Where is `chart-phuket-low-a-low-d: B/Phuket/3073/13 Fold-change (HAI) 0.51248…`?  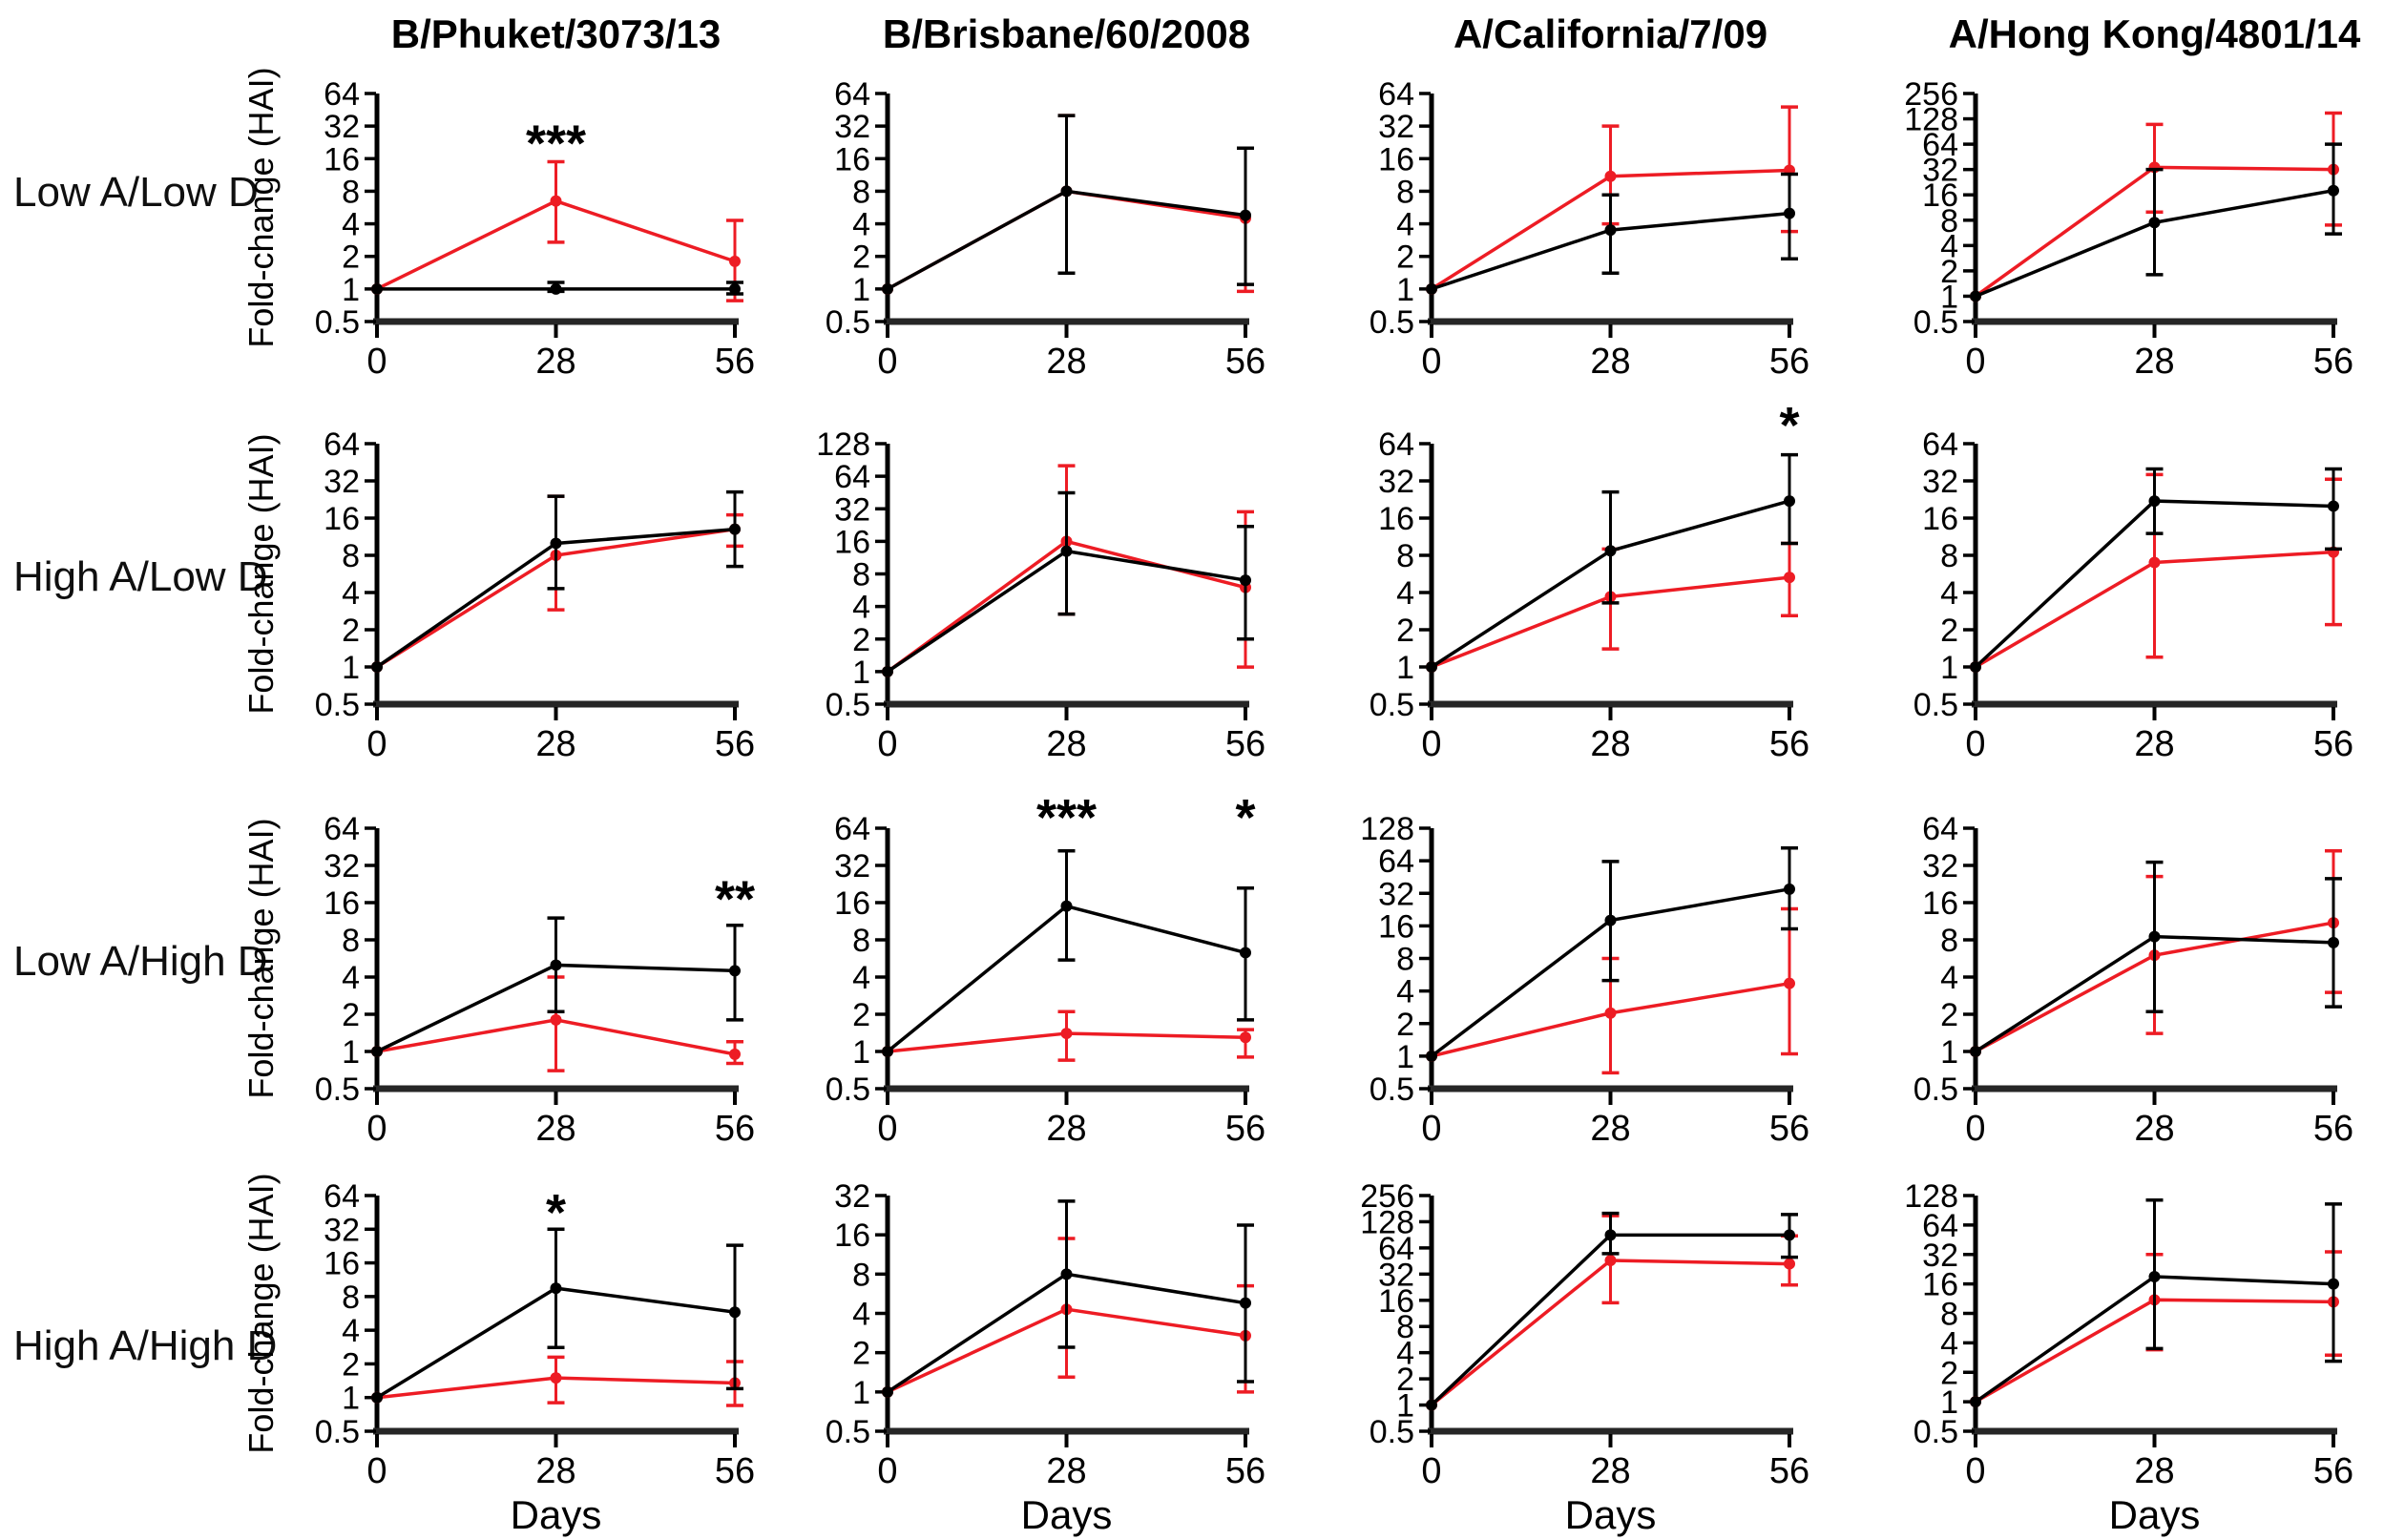
chart-phuket-low-a-low-d: B/Phuket/3073/13 Fold-change (HAI) 0.51248… is located at coordinates (498, 196).